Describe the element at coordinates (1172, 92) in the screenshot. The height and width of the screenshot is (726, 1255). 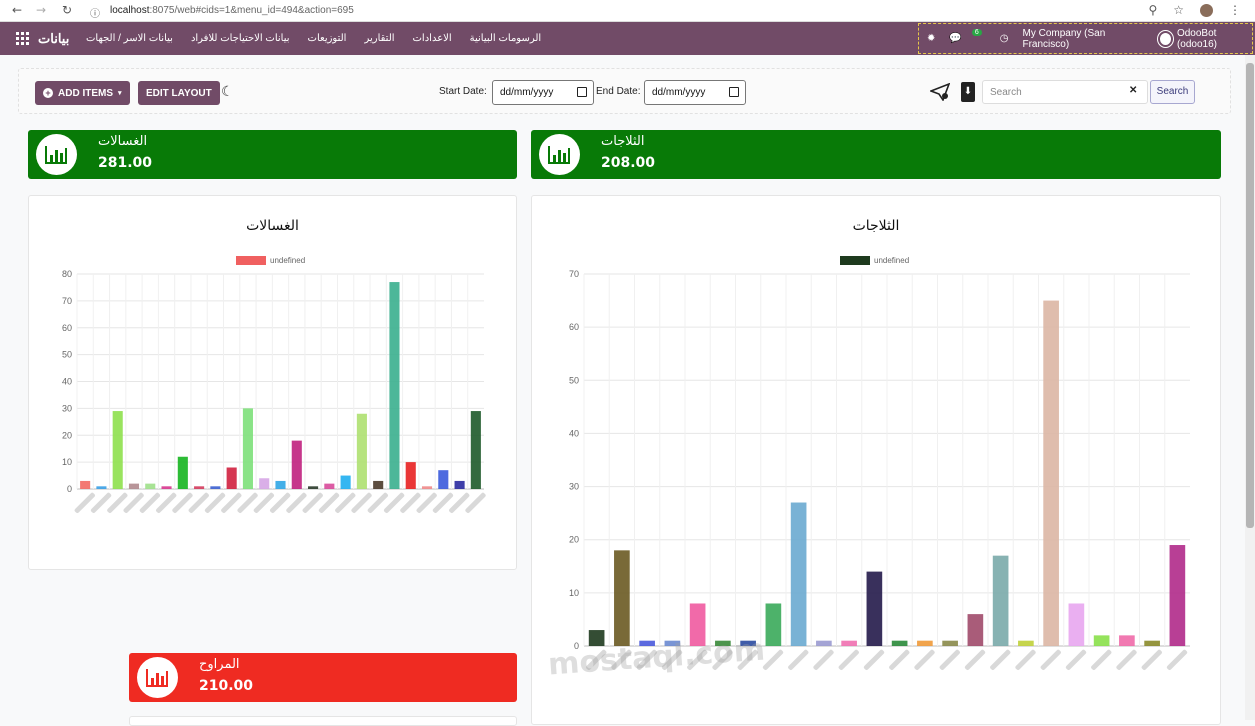
I see `search-button: Search` at that location.